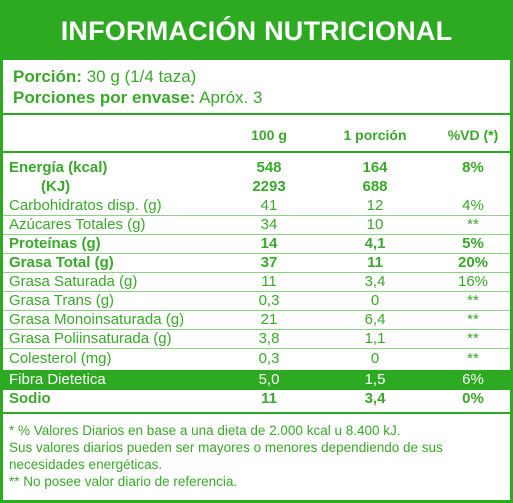  I want to click on column-header-dv: %VD (*), so click(473, 135).